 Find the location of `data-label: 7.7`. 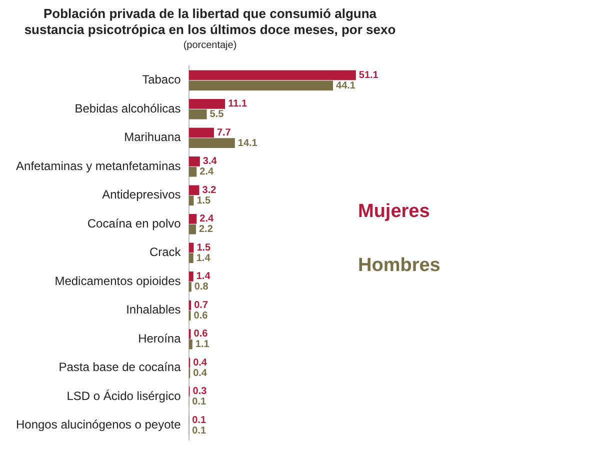

data-label: 7.7 is located at coordinates (224, 132).